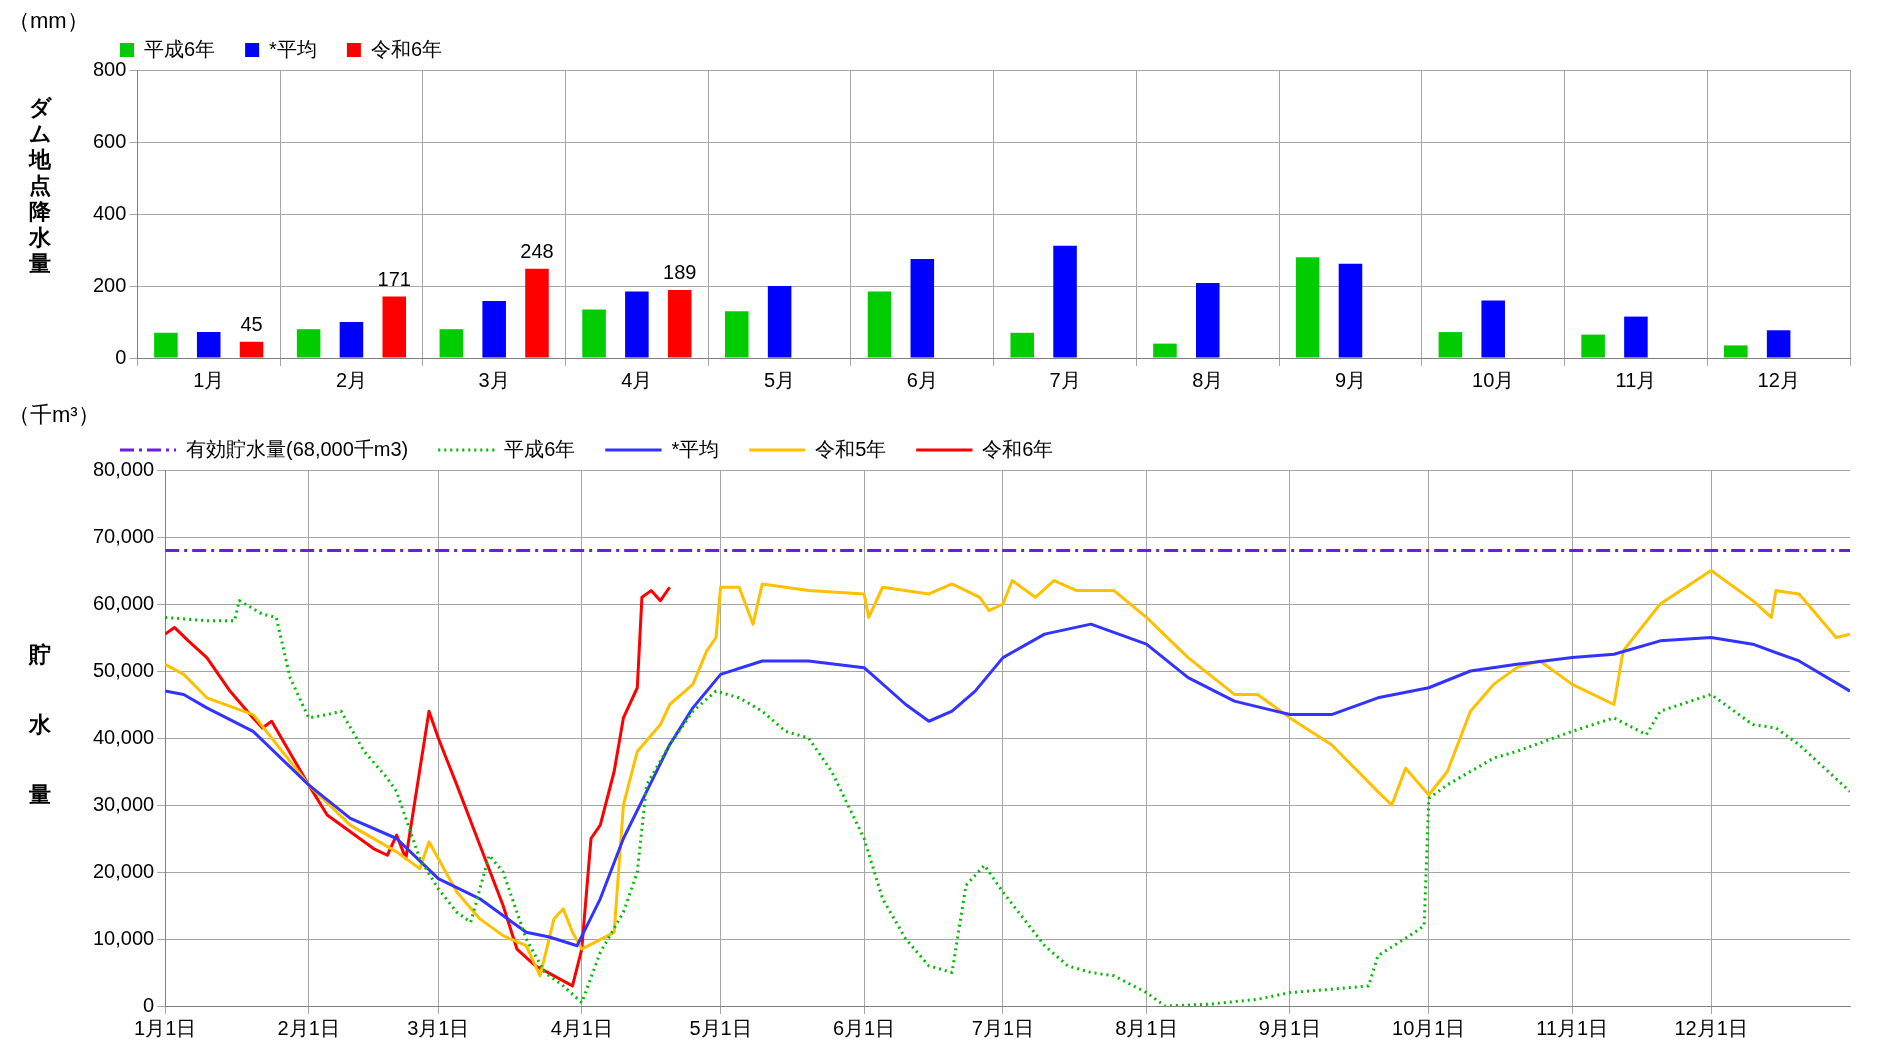  What do you see at coordinates (851, 448) in the screenshot?
I see `legend-label: 令和5年` at bounding box center [851, 448].